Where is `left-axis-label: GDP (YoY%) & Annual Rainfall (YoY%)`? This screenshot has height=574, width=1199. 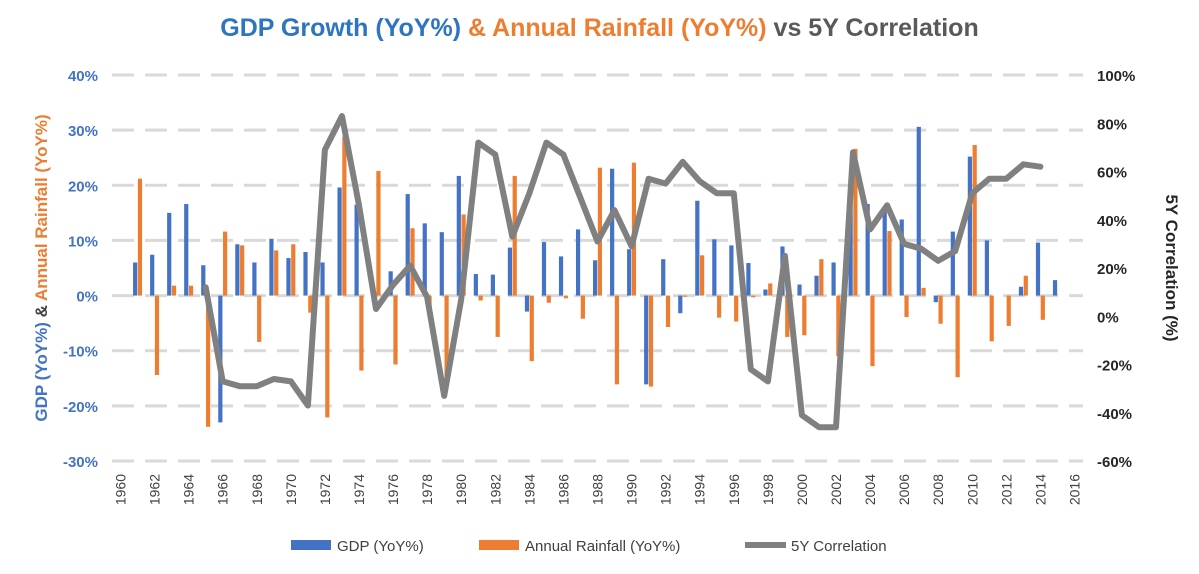
left-axis-label: GDP (YoY%) & Annual Rainfall (YoY%) is located at coordinates (41, 267).